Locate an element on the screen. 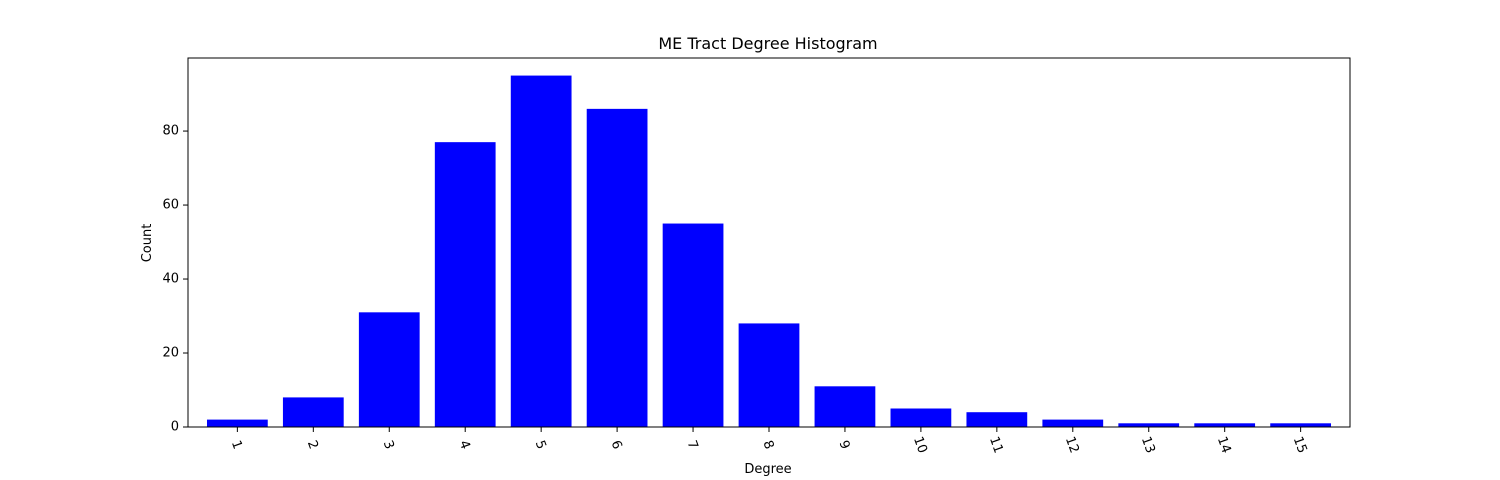  x-tick-label: 10 is located at coordinates (920, 445).